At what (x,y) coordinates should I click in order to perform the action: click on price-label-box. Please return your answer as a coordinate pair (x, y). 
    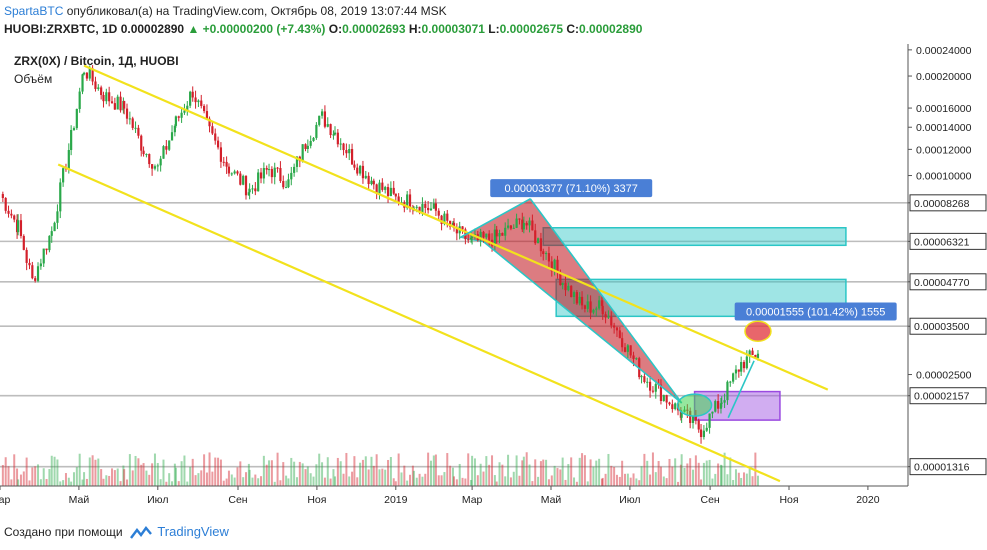
    Looking at the image, I should click on (948, 467).